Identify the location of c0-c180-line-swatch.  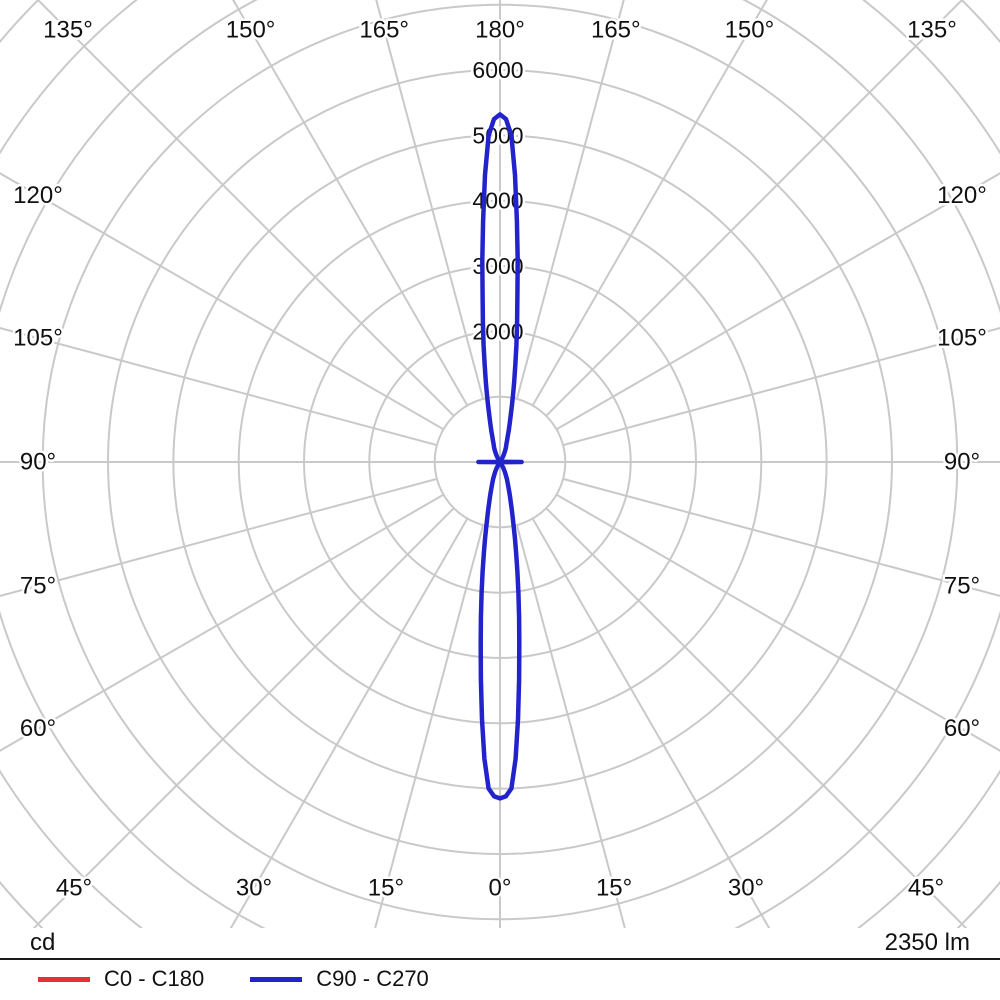
(64, 979).